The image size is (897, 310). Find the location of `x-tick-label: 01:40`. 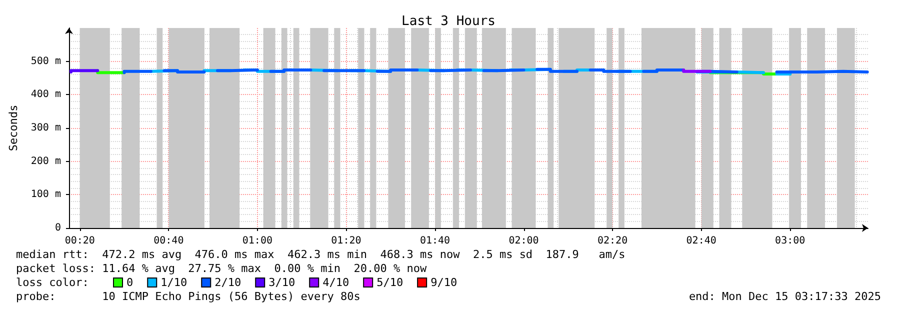

x-tick-label: 01:40 is located at coordinates (435, 241).